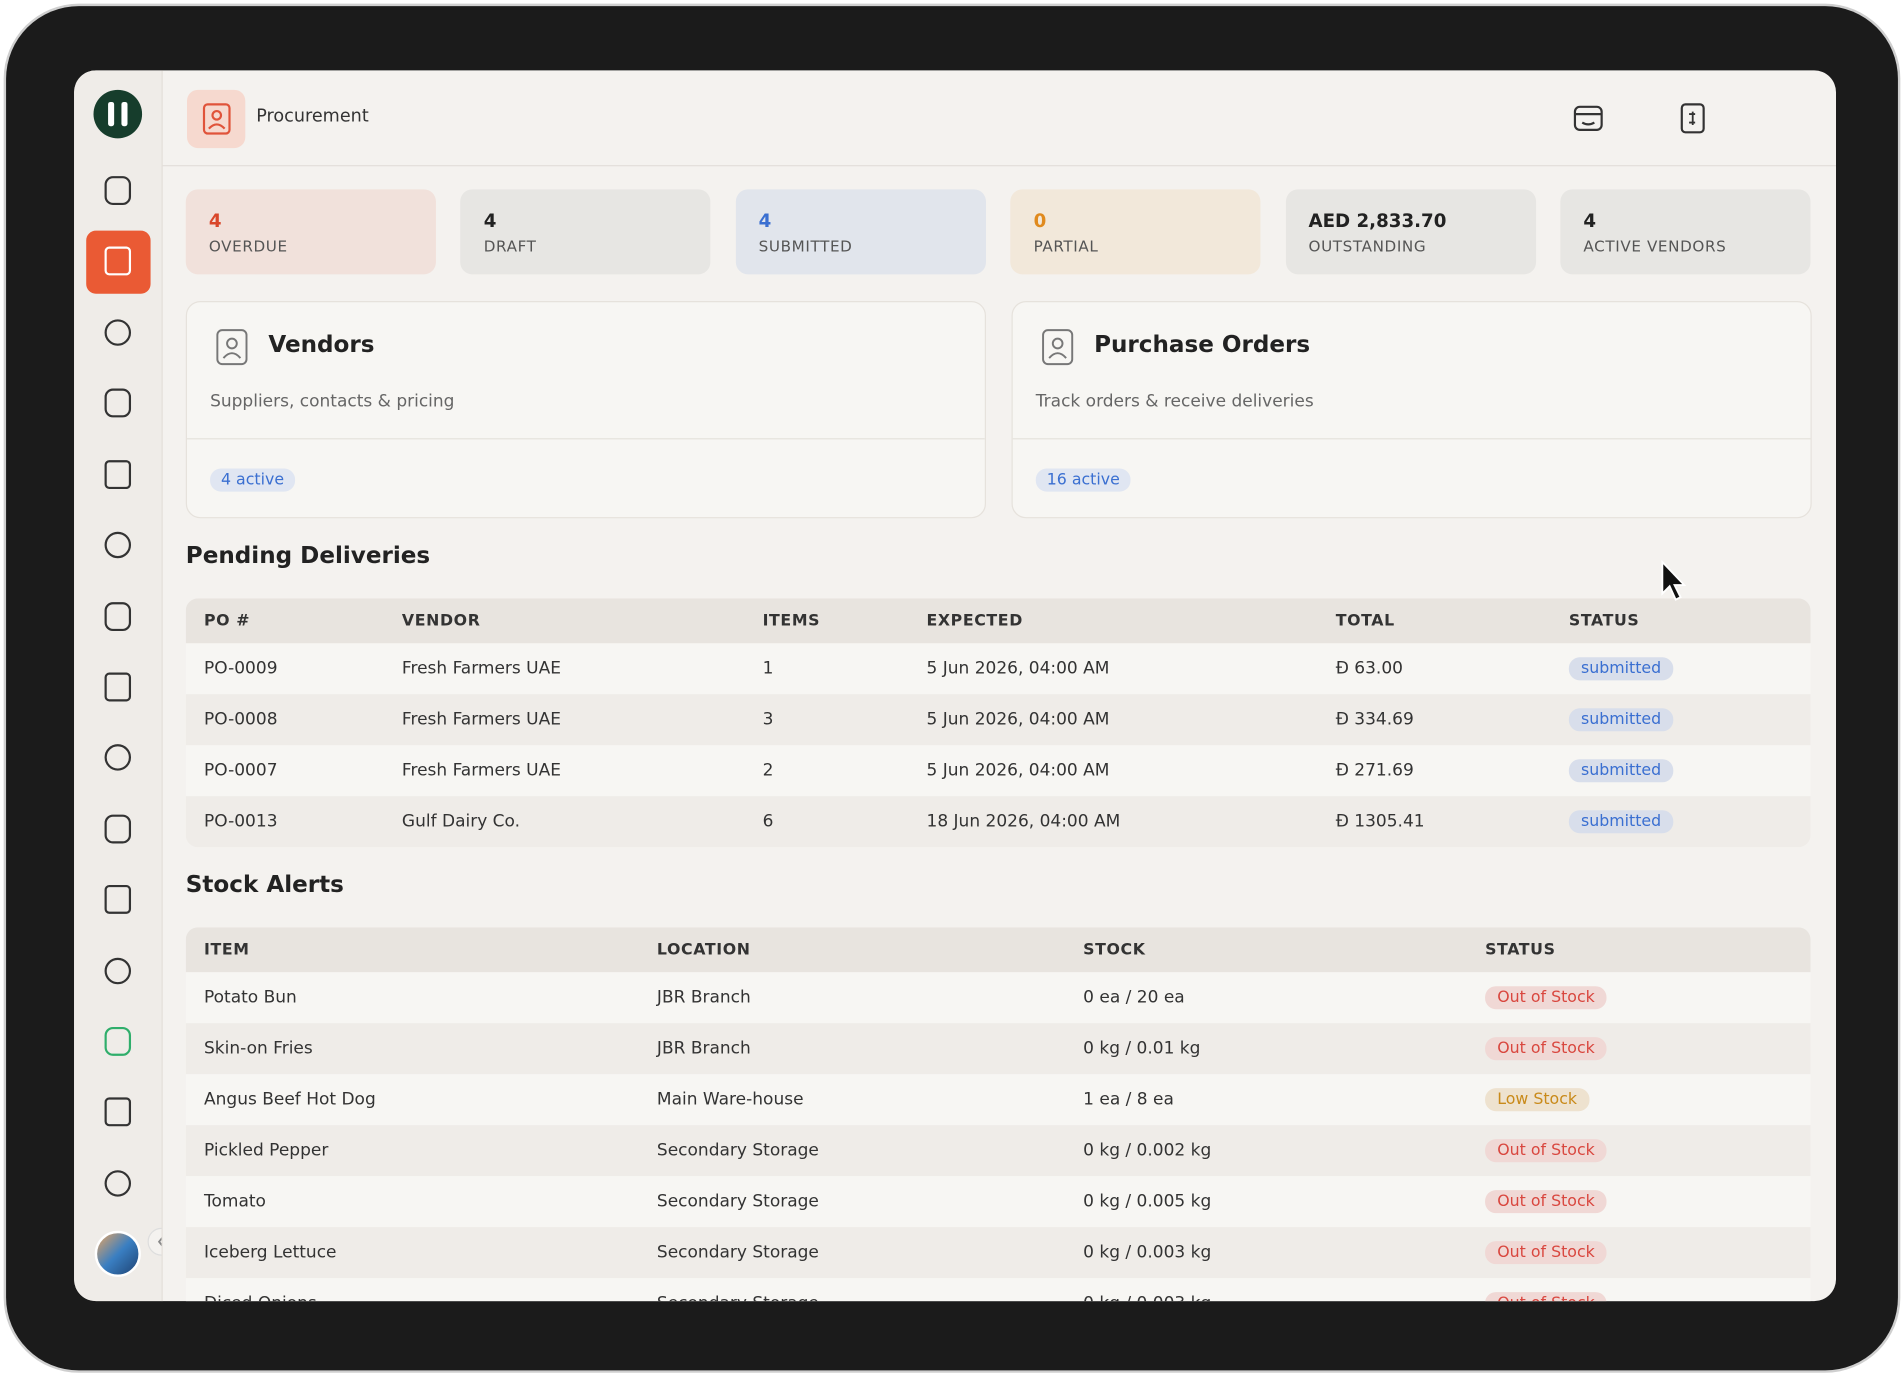  Describe the element at coordinates (266, 1150) in the screenshot. I see `cell: Pickled Pepper` at that location.